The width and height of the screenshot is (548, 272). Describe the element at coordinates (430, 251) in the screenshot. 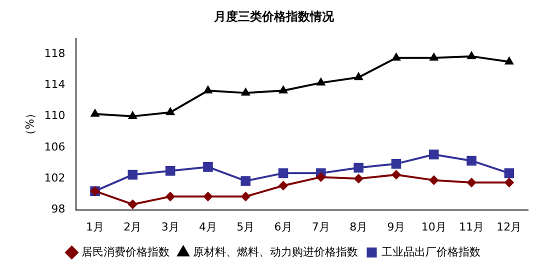

I see `legend-label: 工业品出厂价格指数` at that location.